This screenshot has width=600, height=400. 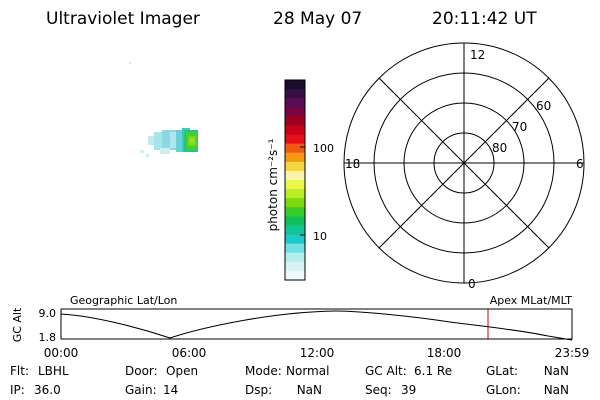 What do you see at coordinates (258, 390) in the screenshot?
I see `info-dsp-label: Dsp:` at bounding box center [258, 390].